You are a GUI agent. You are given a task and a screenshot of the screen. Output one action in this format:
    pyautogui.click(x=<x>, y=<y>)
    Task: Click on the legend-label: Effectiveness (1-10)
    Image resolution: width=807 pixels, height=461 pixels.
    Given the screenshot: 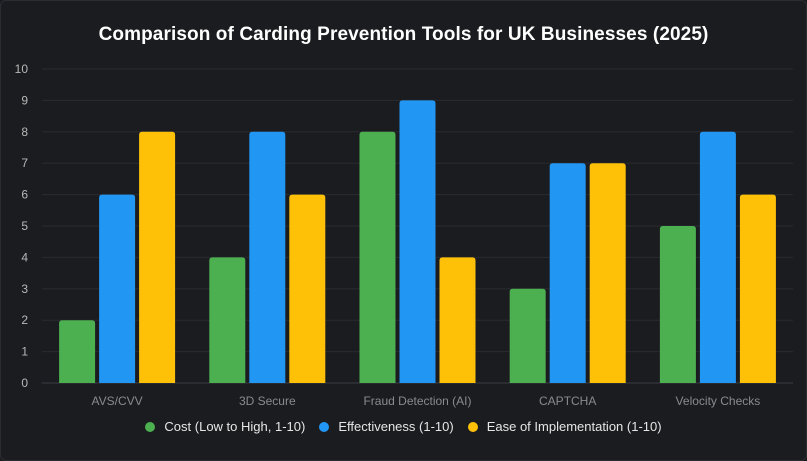 What is the action you would take?
    pyautogui.click(x=396, y=426)
    